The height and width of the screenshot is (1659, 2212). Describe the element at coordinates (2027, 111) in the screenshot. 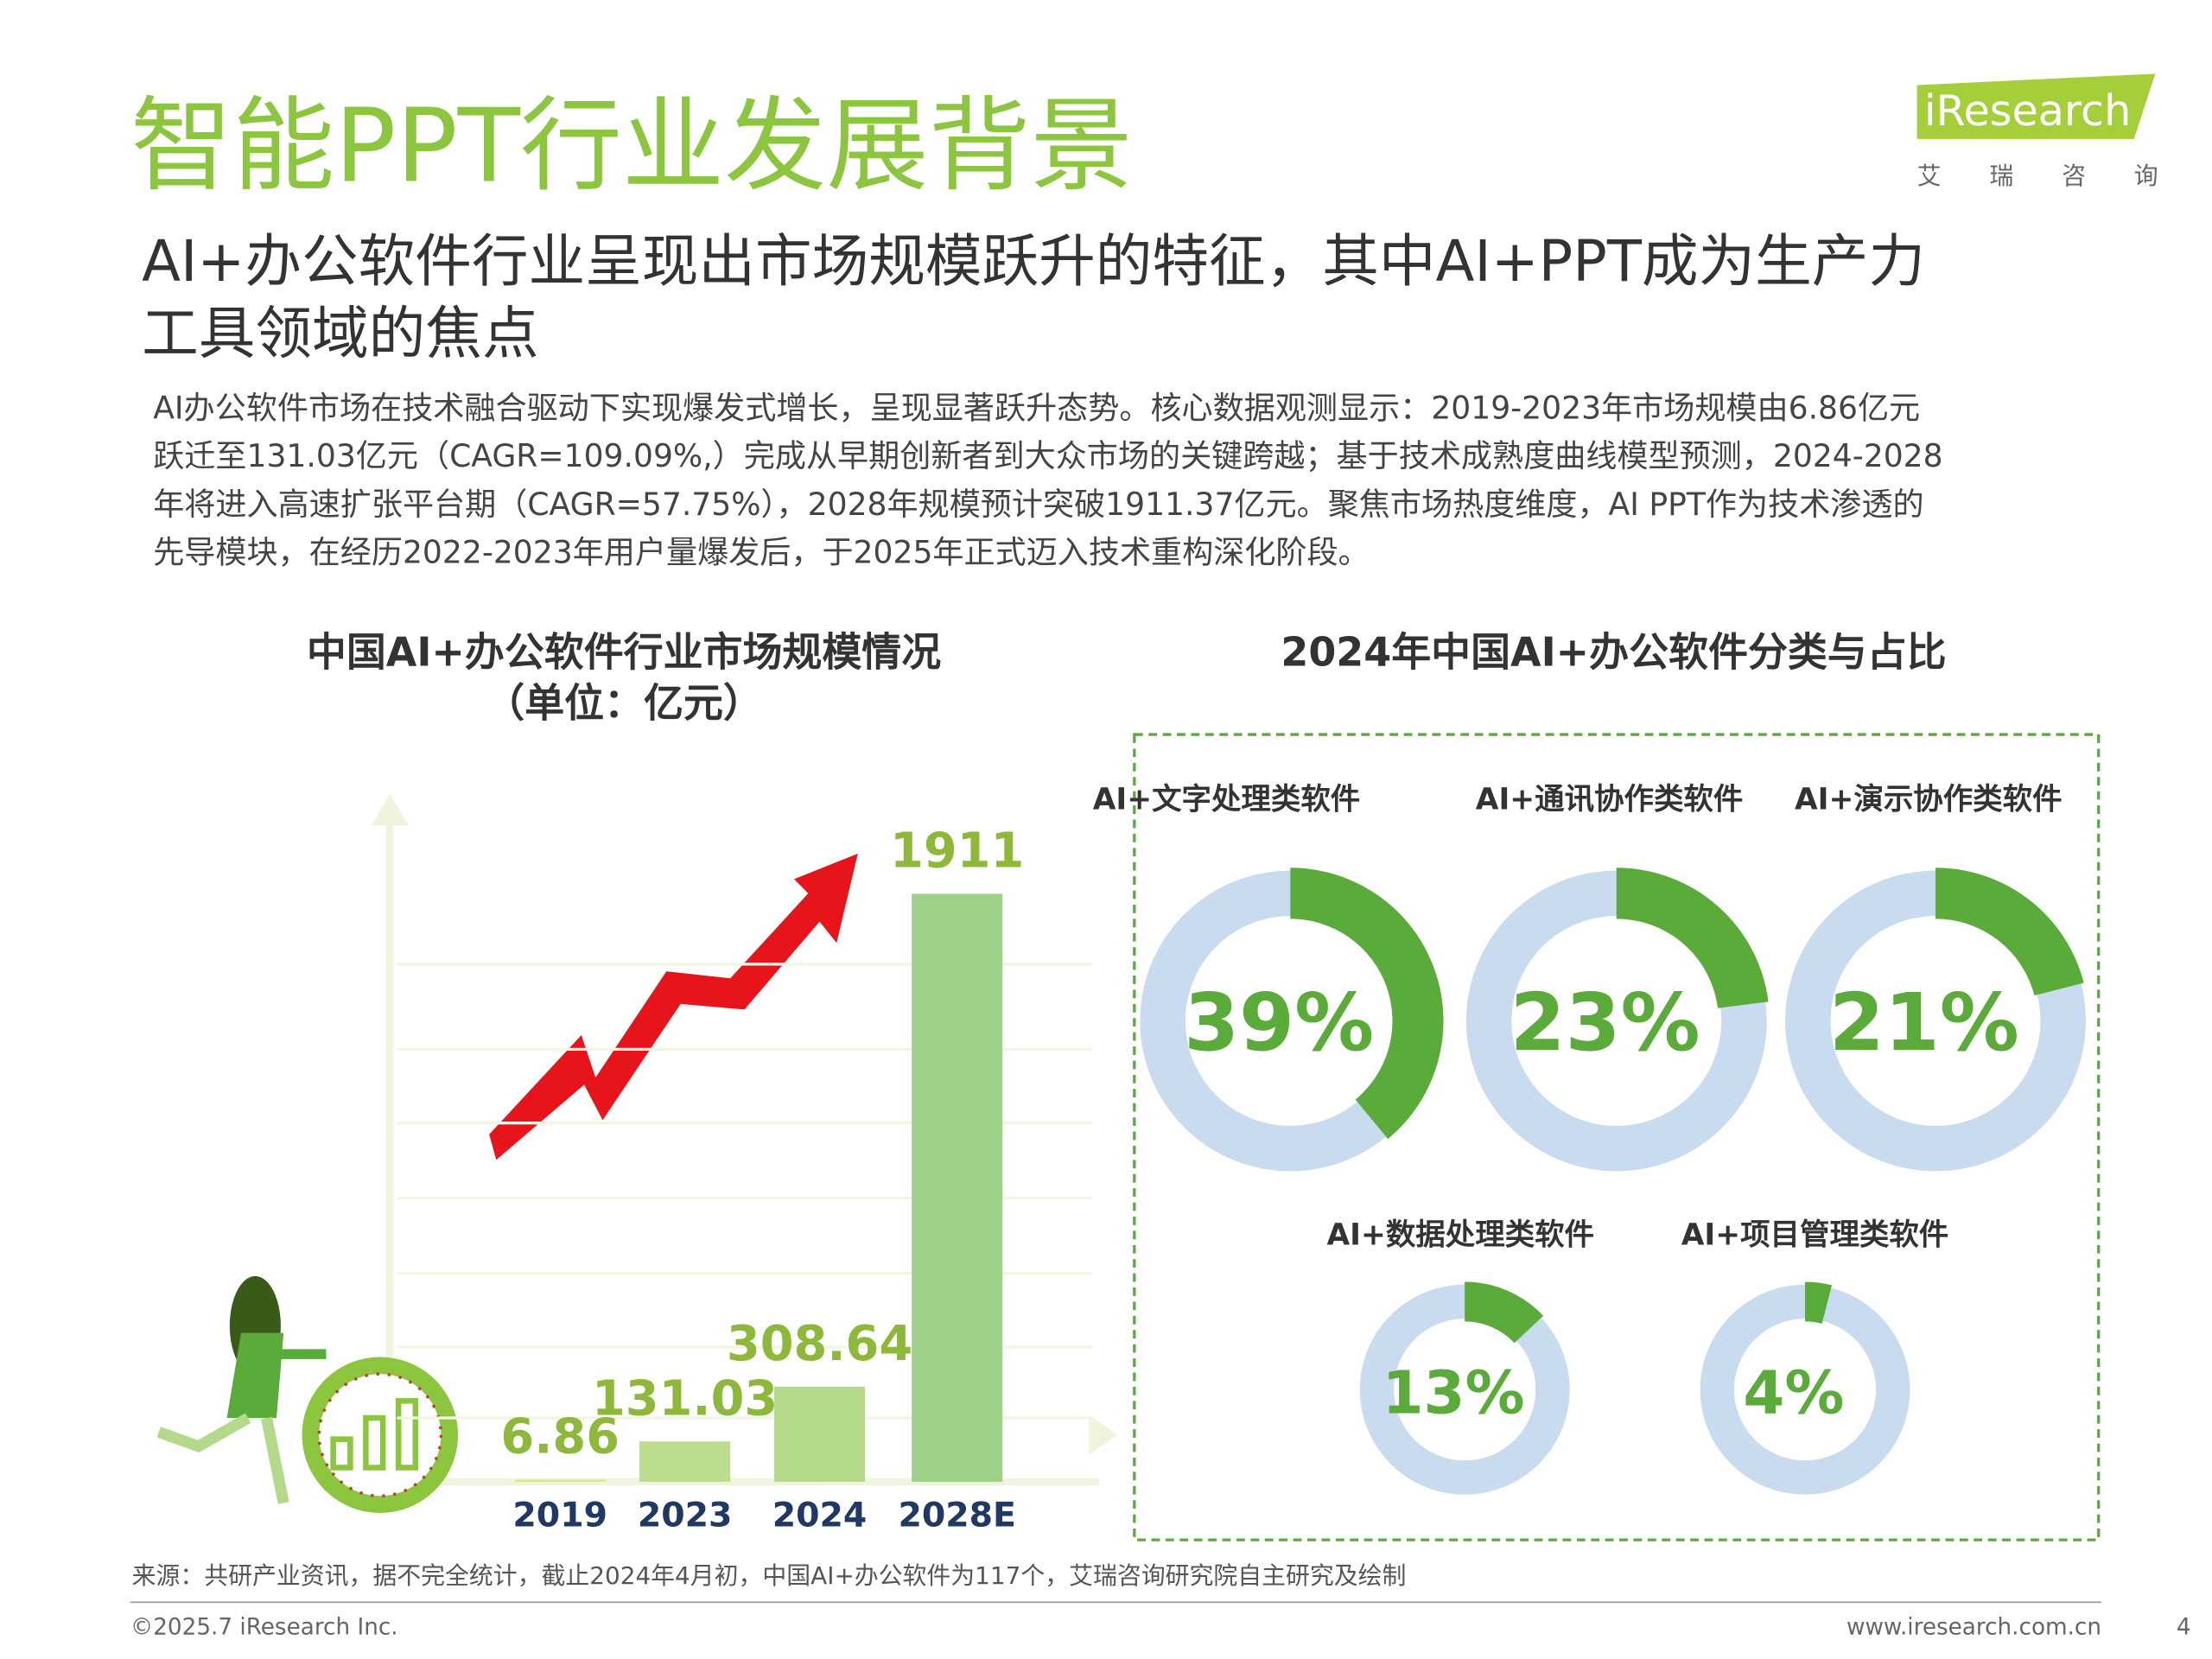

I see `logo-name: iResearch` at that location.